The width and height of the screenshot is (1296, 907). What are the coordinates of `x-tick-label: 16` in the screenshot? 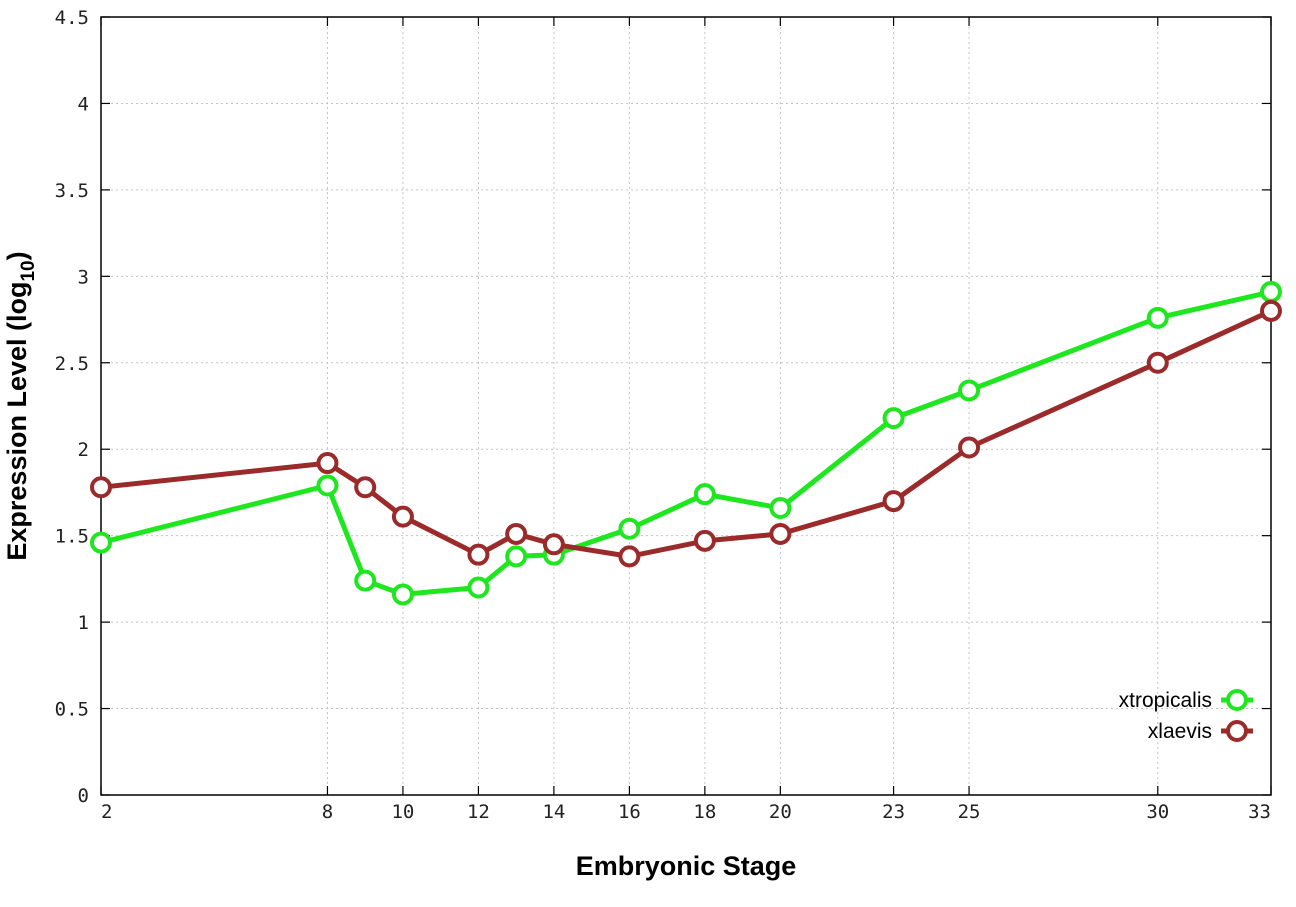 It's located at (629, 812).